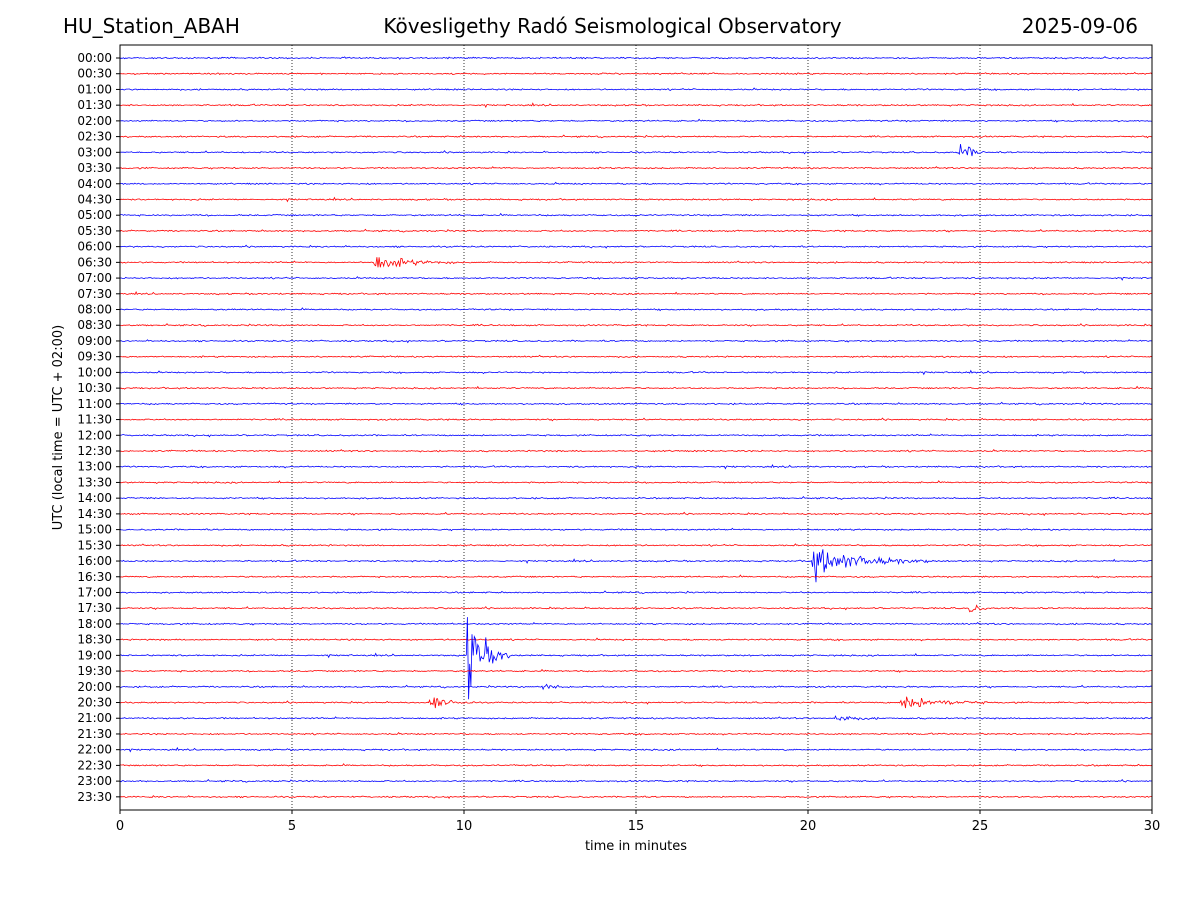 This screenshot has height=900, width=1200. I want to click on y-tick-label: 17:00, so click(94, 592).